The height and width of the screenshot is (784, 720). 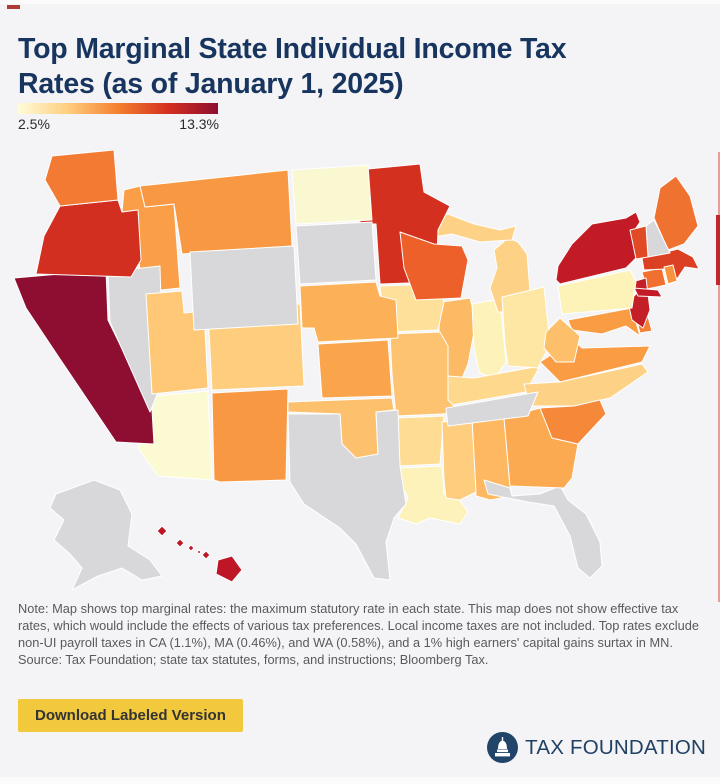 What do you see at coordinates (84, 357) in the screenshot?
I see `state-CA: California — 13.3%` at bounding box center [84, 357].